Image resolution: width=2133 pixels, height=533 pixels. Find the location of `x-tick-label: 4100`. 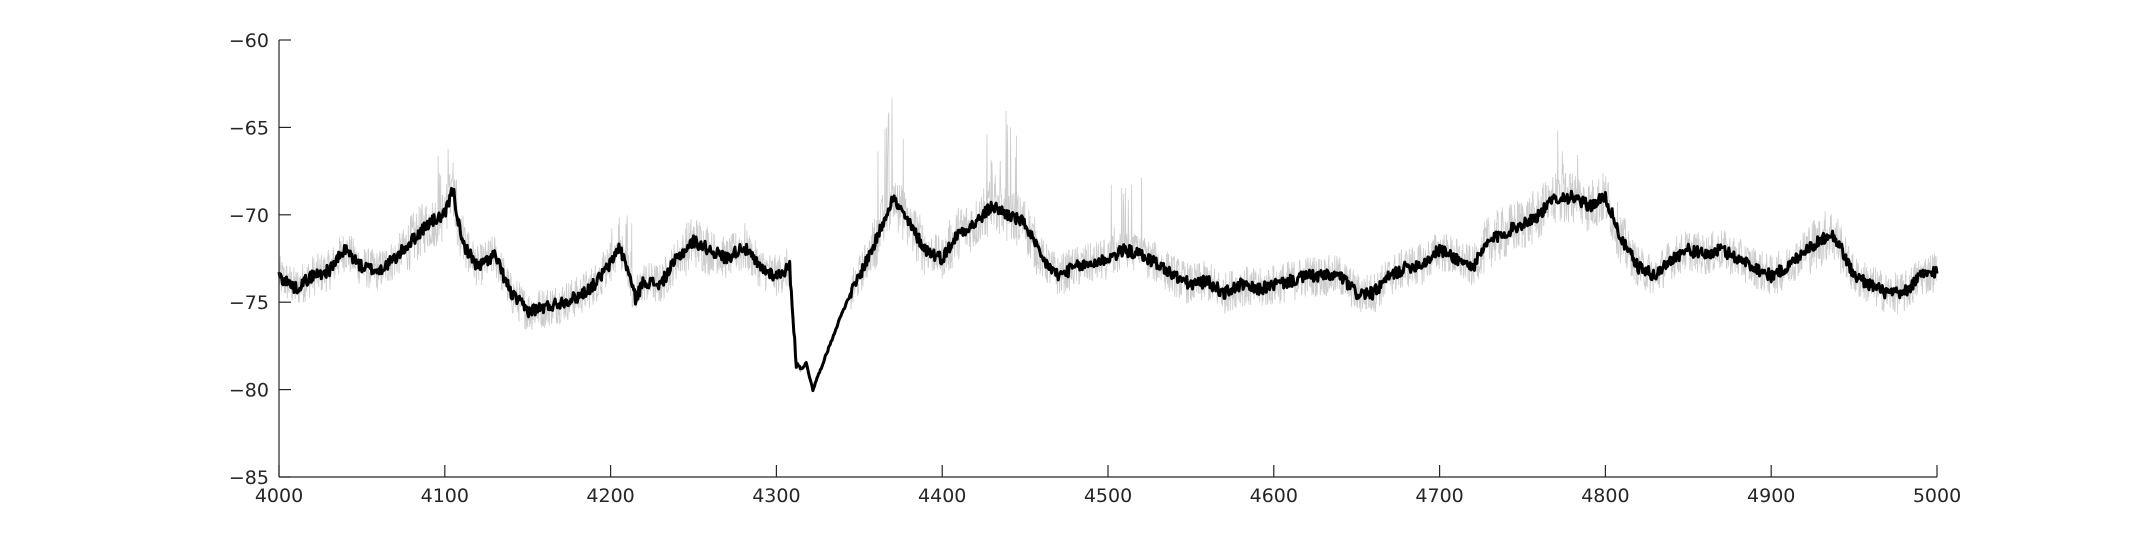

x-tick-label: 4100 is located at coordinates (445, 496).